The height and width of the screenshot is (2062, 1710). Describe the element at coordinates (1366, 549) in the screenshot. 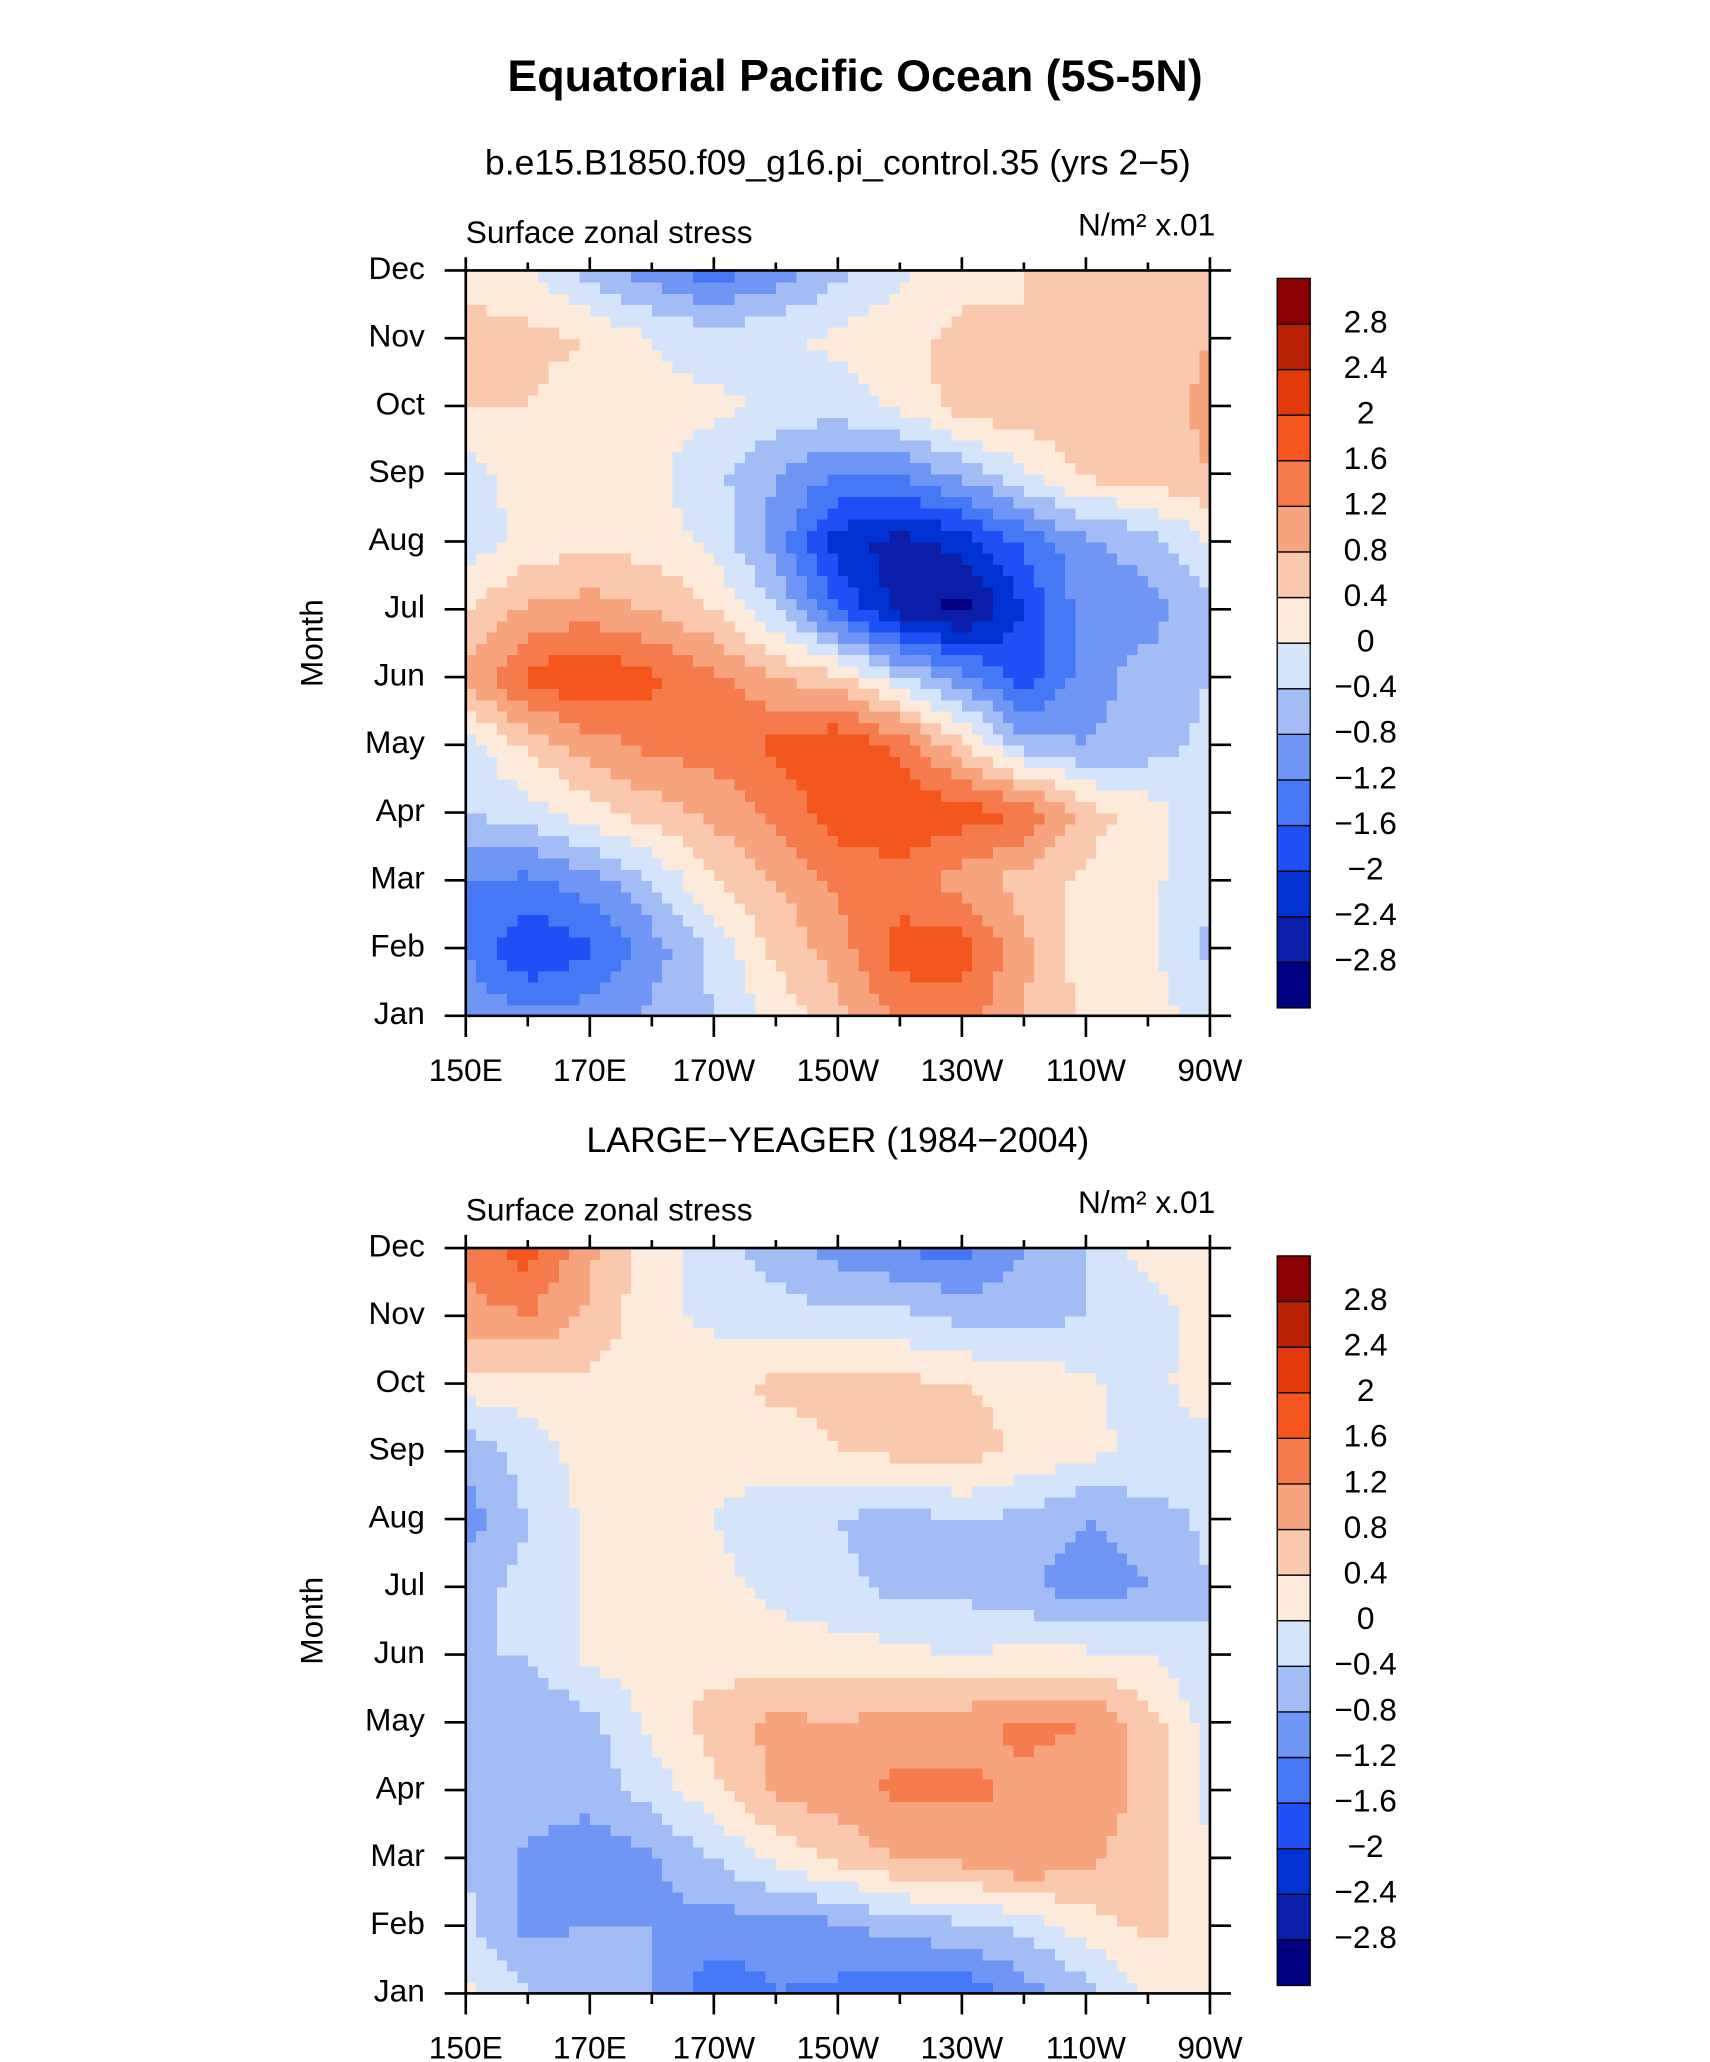

I see `colorbar-label: 0.8` at that location.